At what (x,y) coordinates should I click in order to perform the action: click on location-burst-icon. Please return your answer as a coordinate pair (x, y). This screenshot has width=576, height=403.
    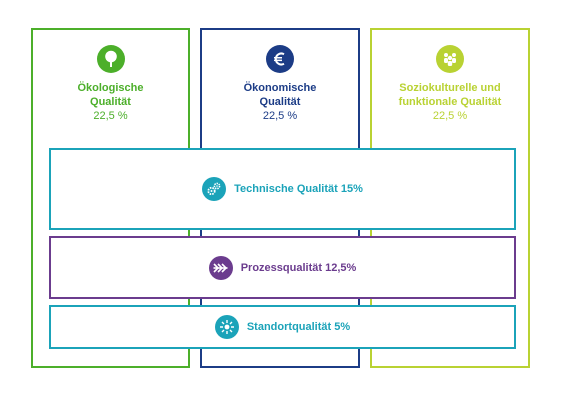
    Looking at the image, I should click on (226, 327).